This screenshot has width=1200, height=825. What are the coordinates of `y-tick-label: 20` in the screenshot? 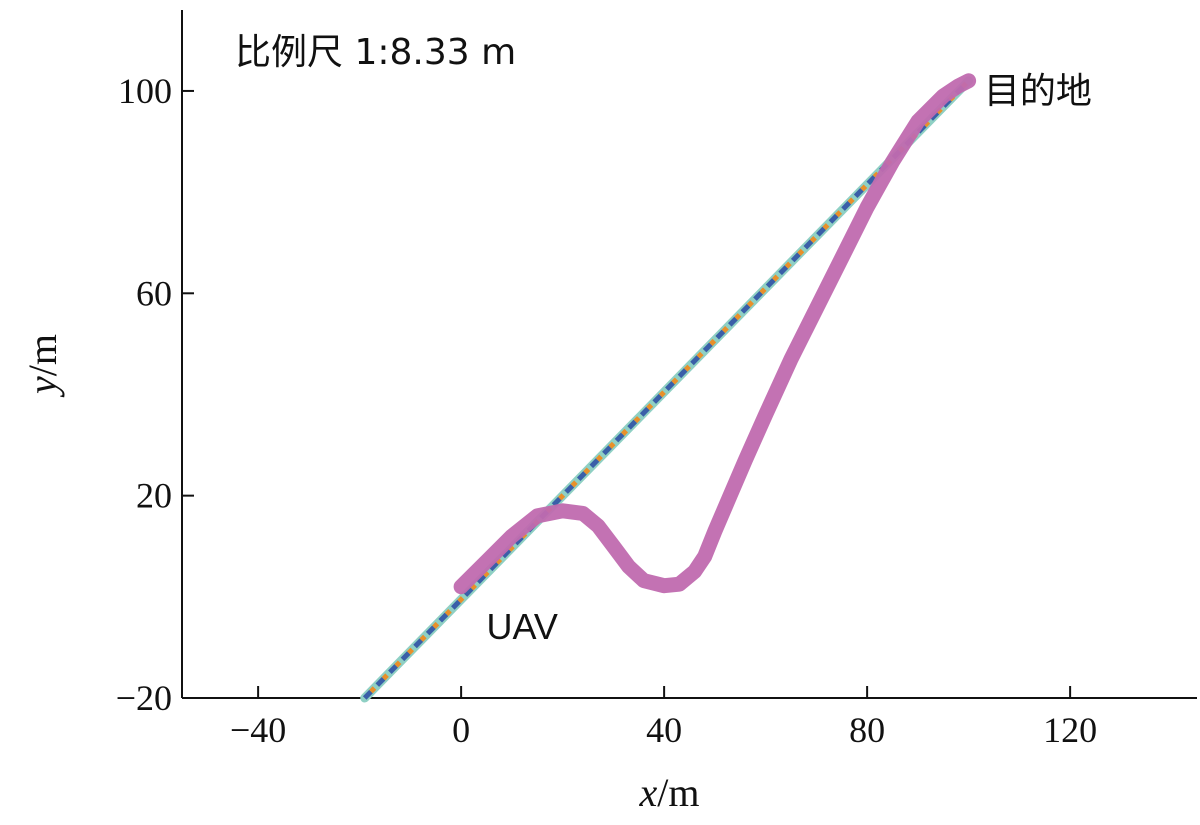 It's located at (154, 496).